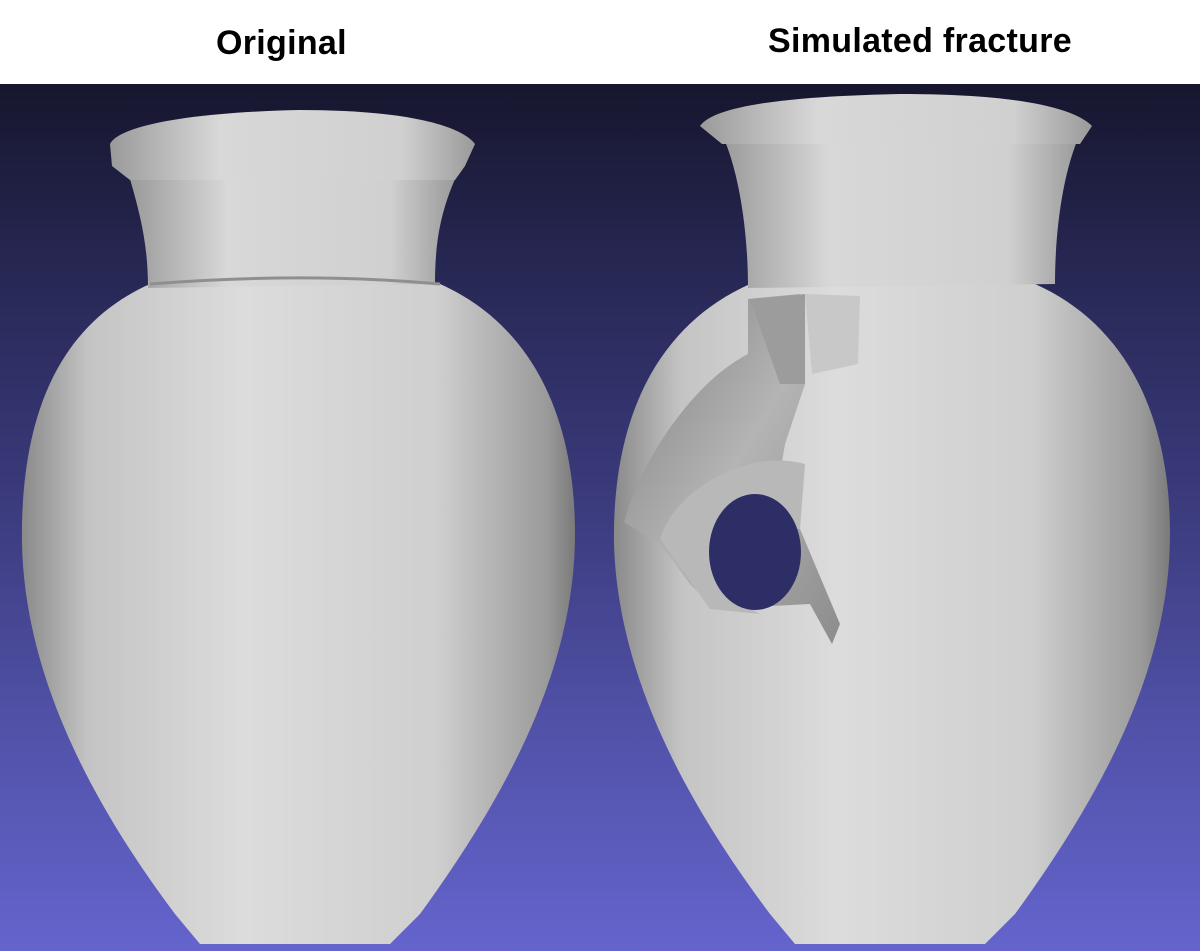  Describe the element at coordinates (281, 43) in the screenshot. I see `panel-title-original: Original` at that location.